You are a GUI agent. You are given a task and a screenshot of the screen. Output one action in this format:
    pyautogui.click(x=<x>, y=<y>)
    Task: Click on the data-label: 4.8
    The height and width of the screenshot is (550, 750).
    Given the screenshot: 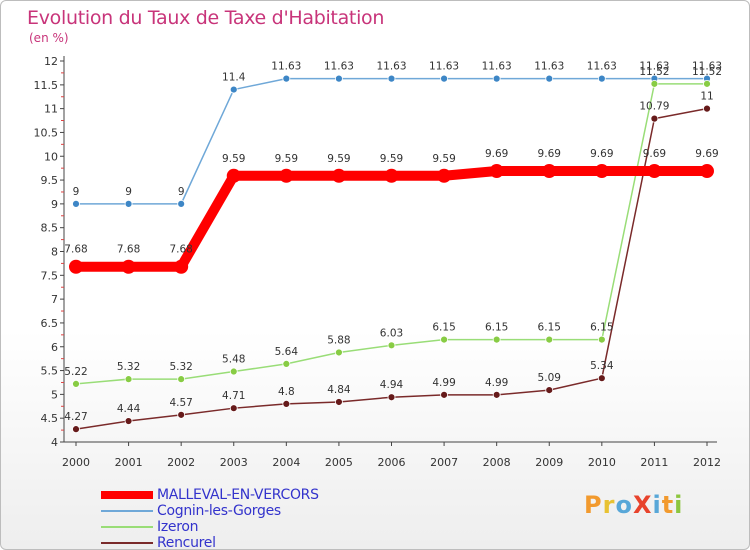 What is the action you would take?
    pyautogui.click(x=286, y=392)
    